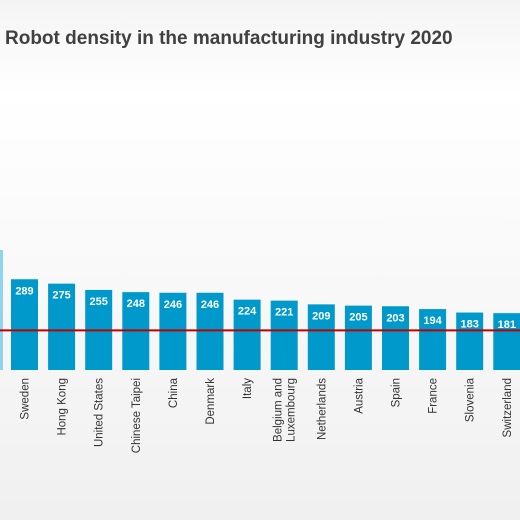  I want to click on partial-bar, so click(1, 310).